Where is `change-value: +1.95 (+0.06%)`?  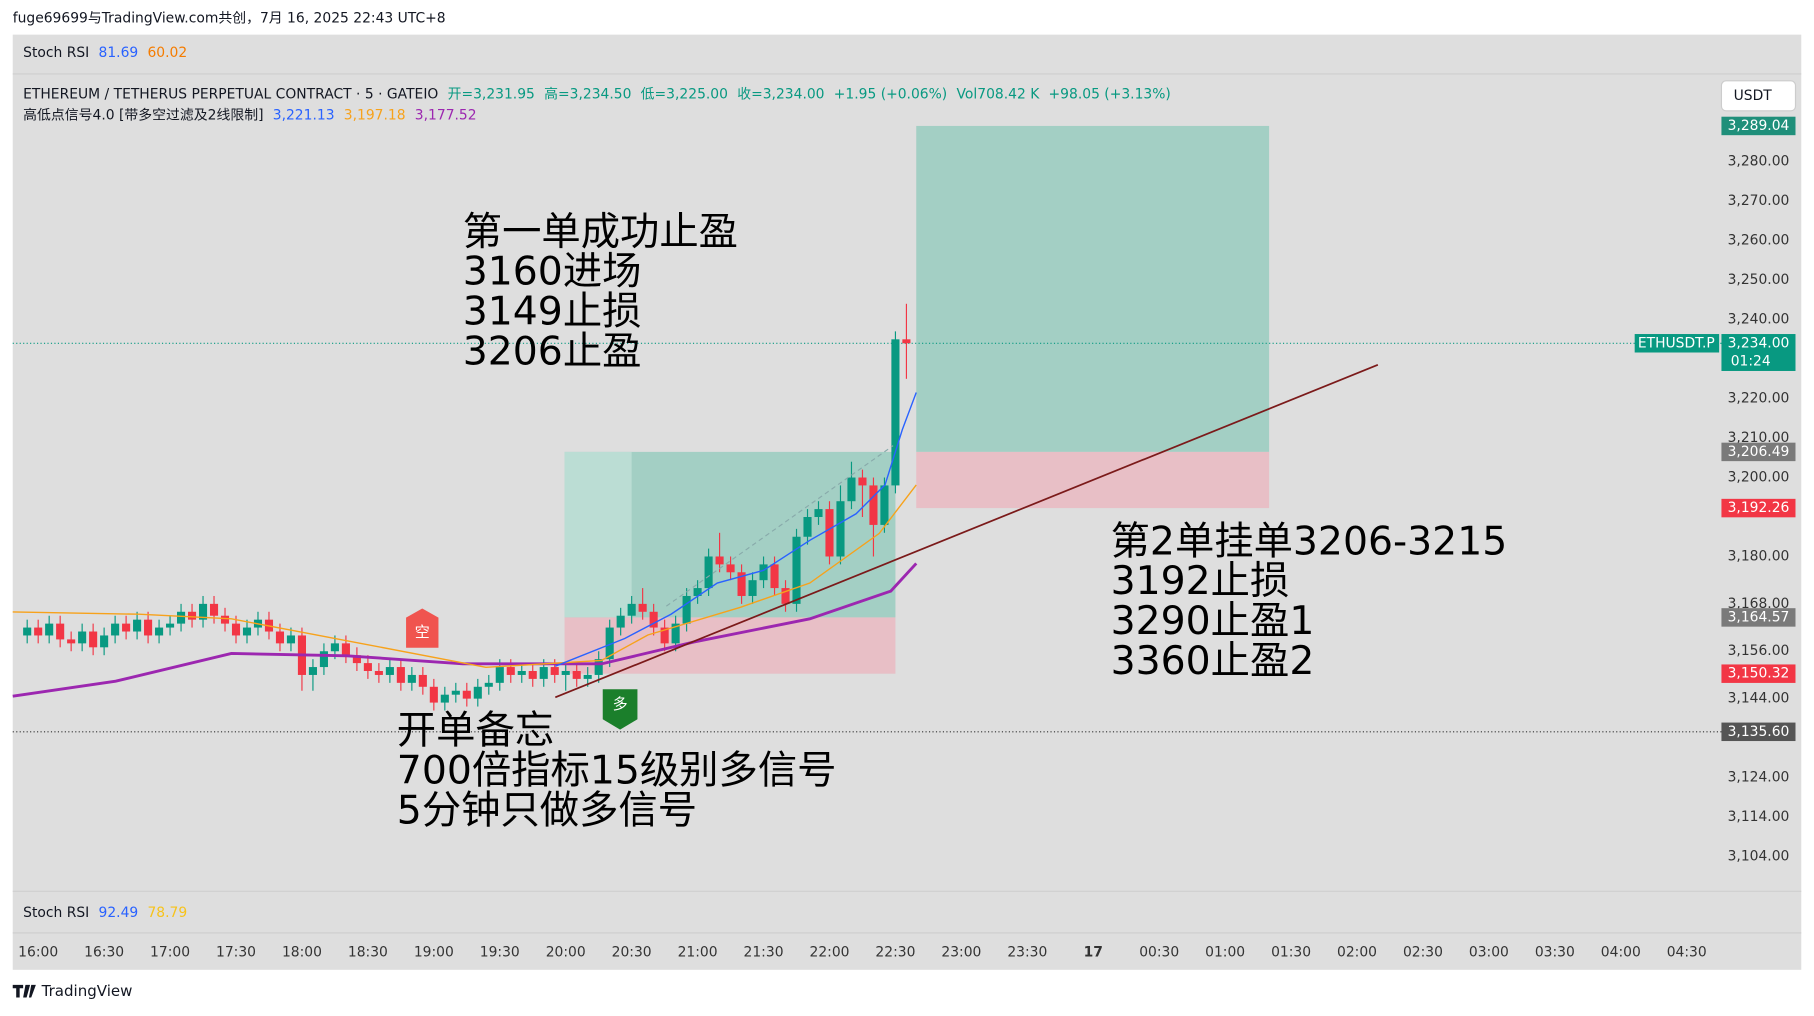
change-value: +1.95 (+0.06%) is located at coordinates (890, 95).